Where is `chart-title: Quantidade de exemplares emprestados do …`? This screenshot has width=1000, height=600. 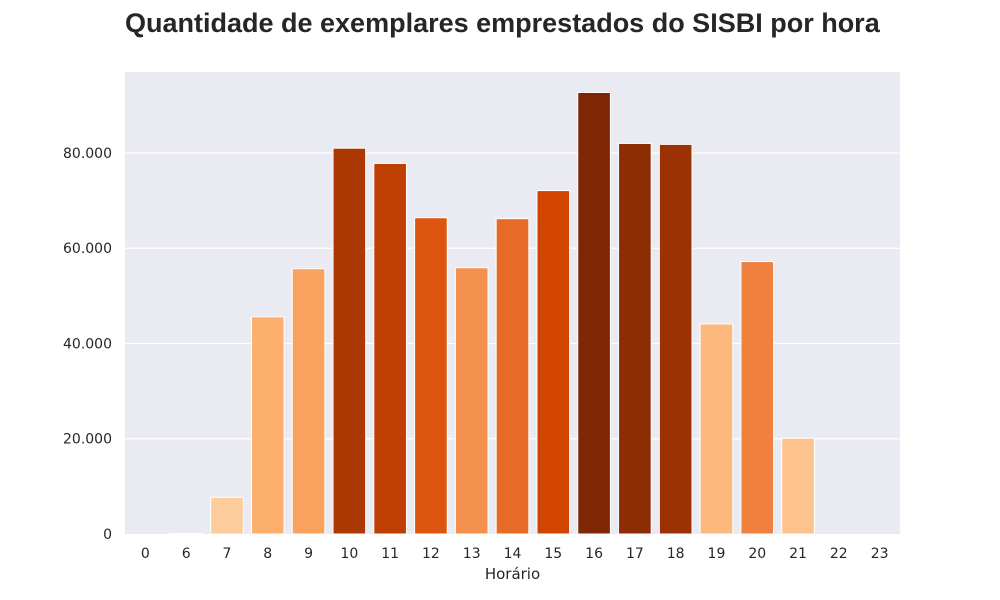
chart-title: Quantidade de exemplares emprestados do … is located at coordinates (502, 23).